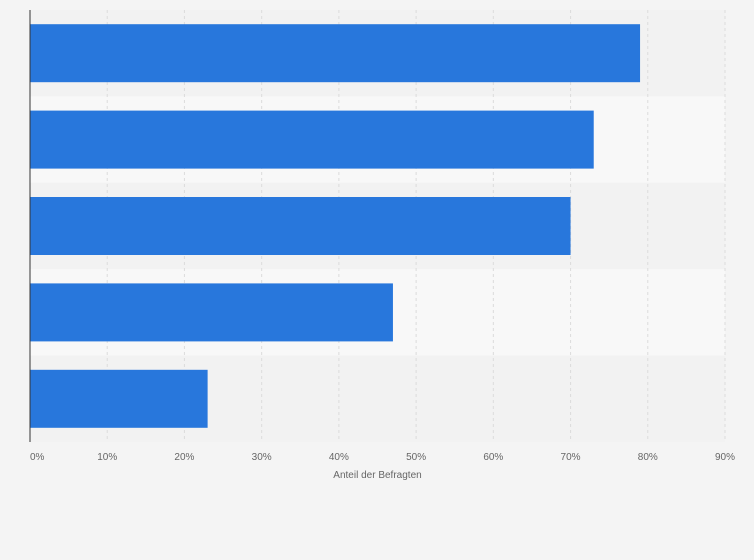  What do you see at coordinates (382, 457) in the screenshot?
I see `x-axis-ticks: 0% 10% 20% 30% 40% 50% 60% 70% 80% 90%` at bounding box center [382, 457].